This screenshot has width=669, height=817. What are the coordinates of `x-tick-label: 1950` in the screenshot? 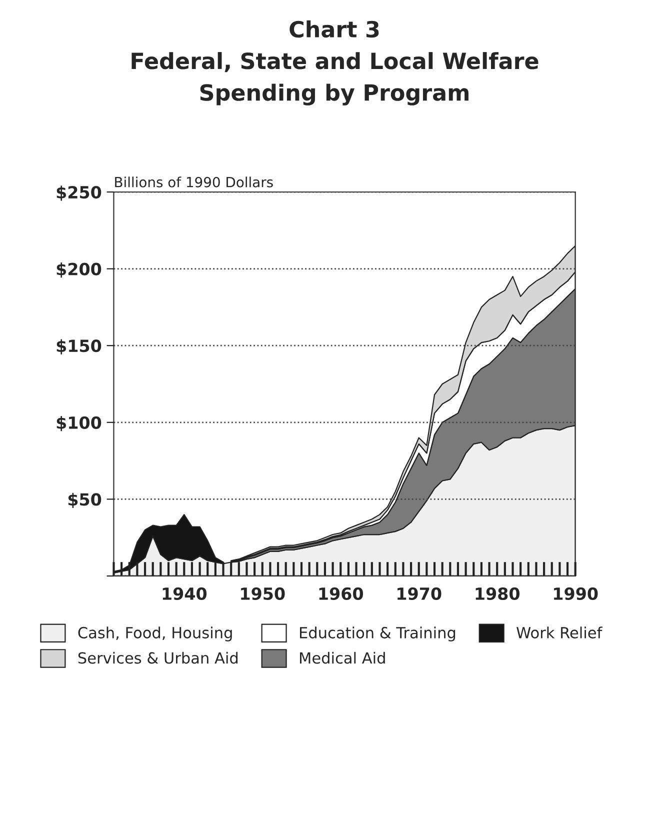 It's located at (263, 593).